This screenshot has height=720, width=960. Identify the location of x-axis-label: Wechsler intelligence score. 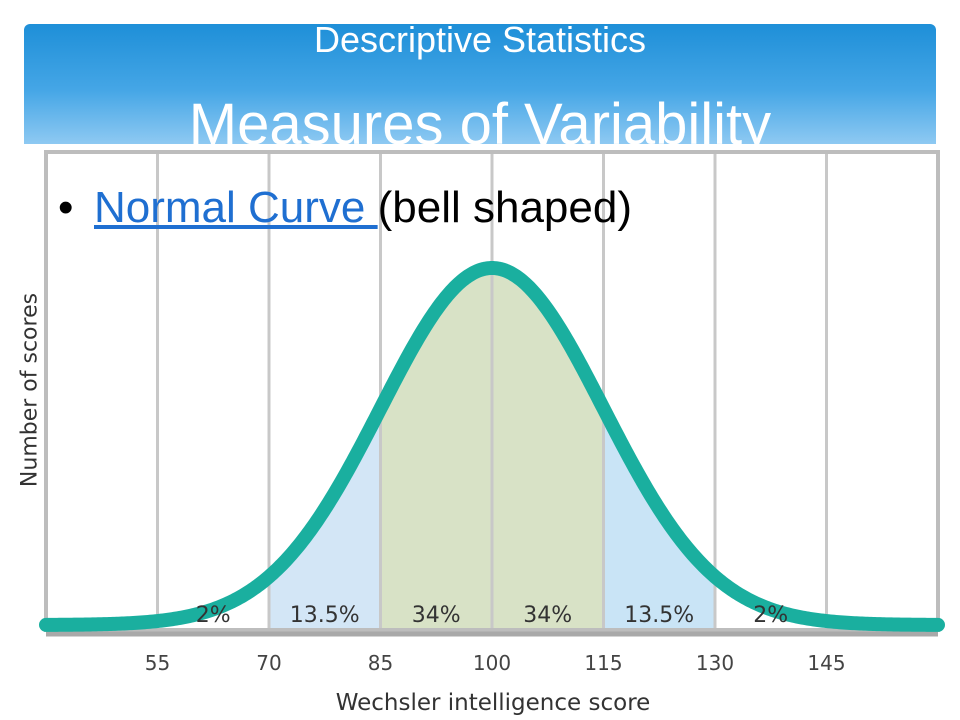
(493, 703).